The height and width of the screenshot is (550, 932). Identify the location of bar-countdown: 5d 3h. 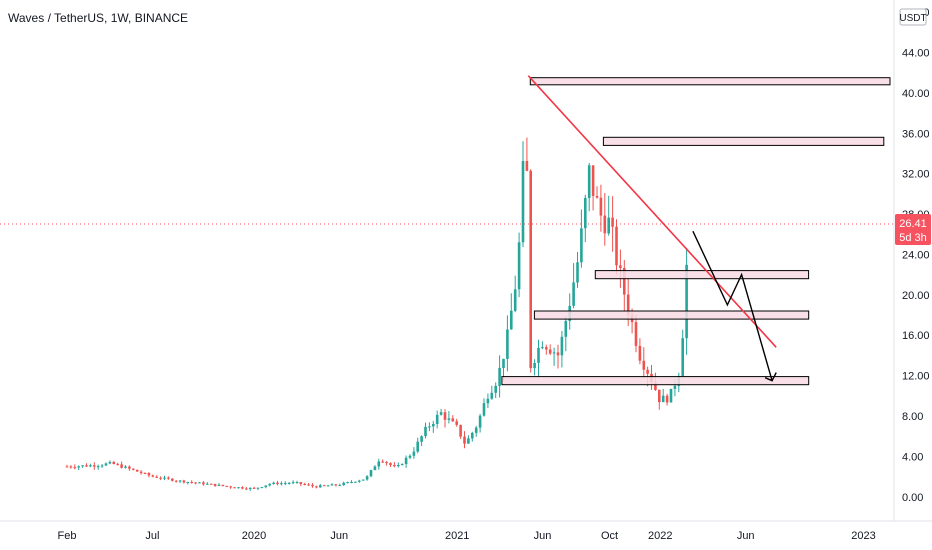
(913, 238).